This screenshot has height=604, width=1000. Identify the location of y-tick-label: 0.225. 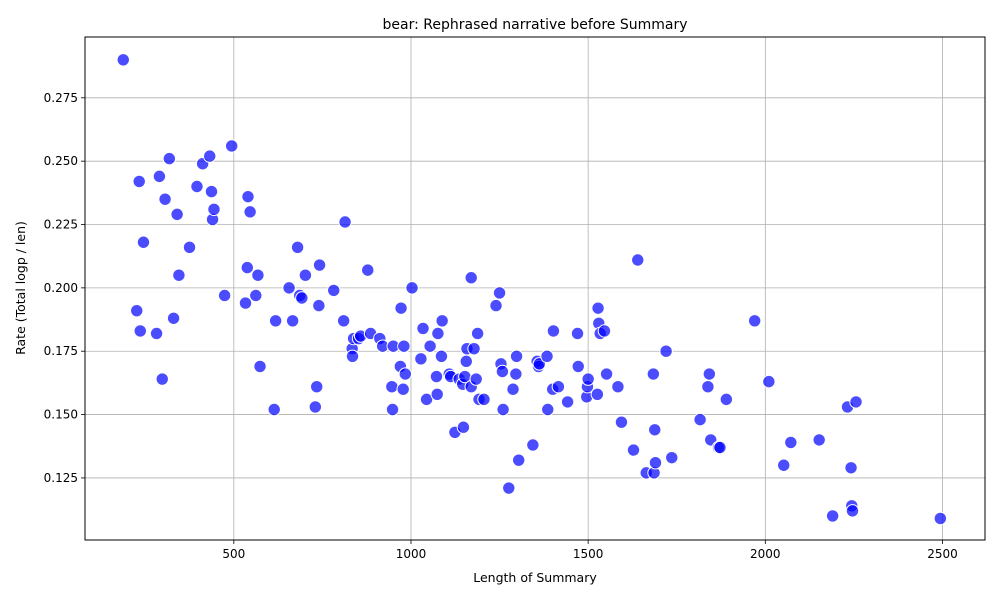
(61, 225).